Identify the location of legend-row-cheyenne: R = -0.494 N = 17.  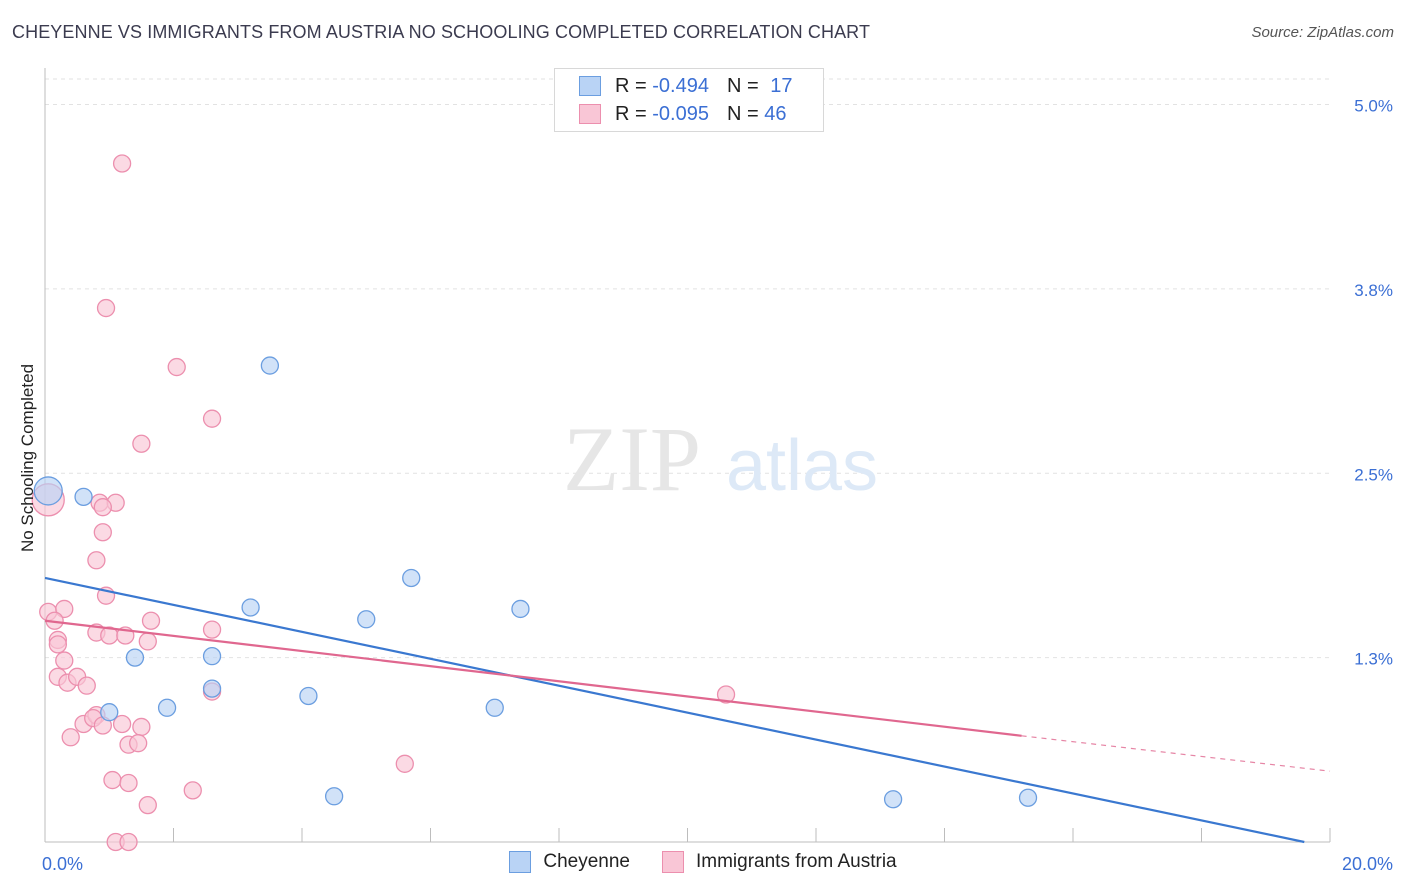
(685, 86).